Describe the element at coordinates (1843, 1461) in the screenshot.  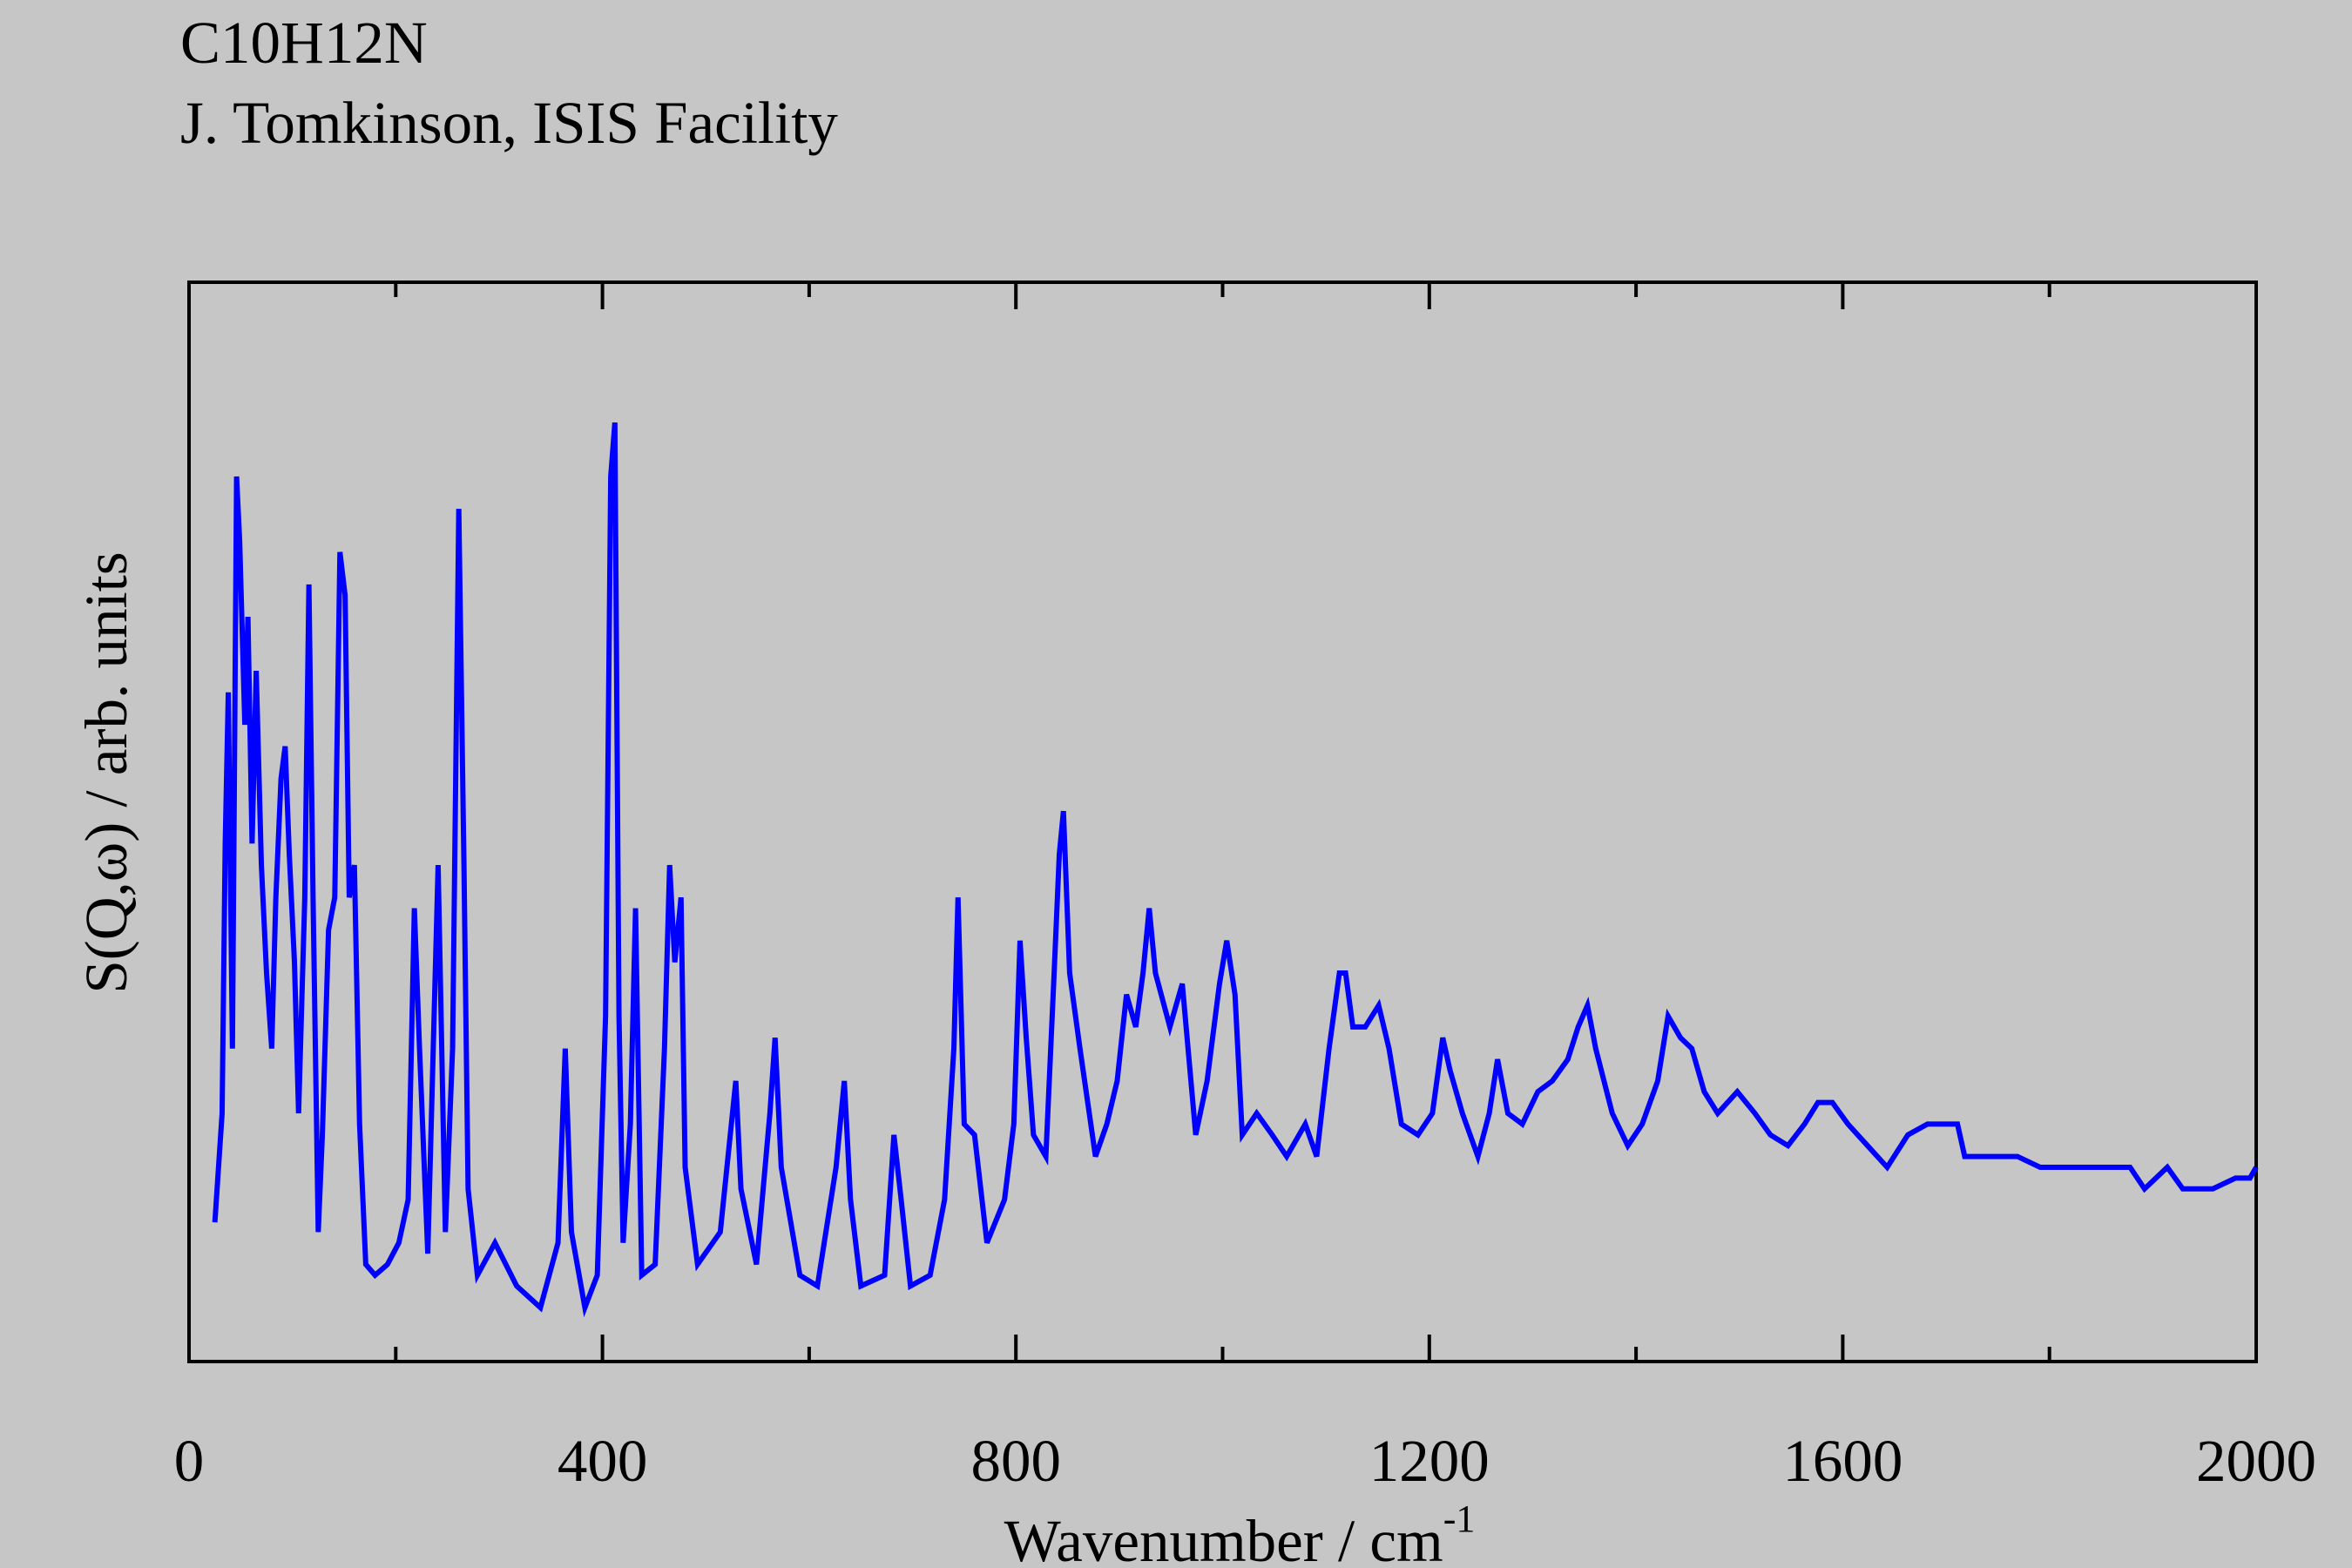
I see `x-tick-label: 1600` at that location.